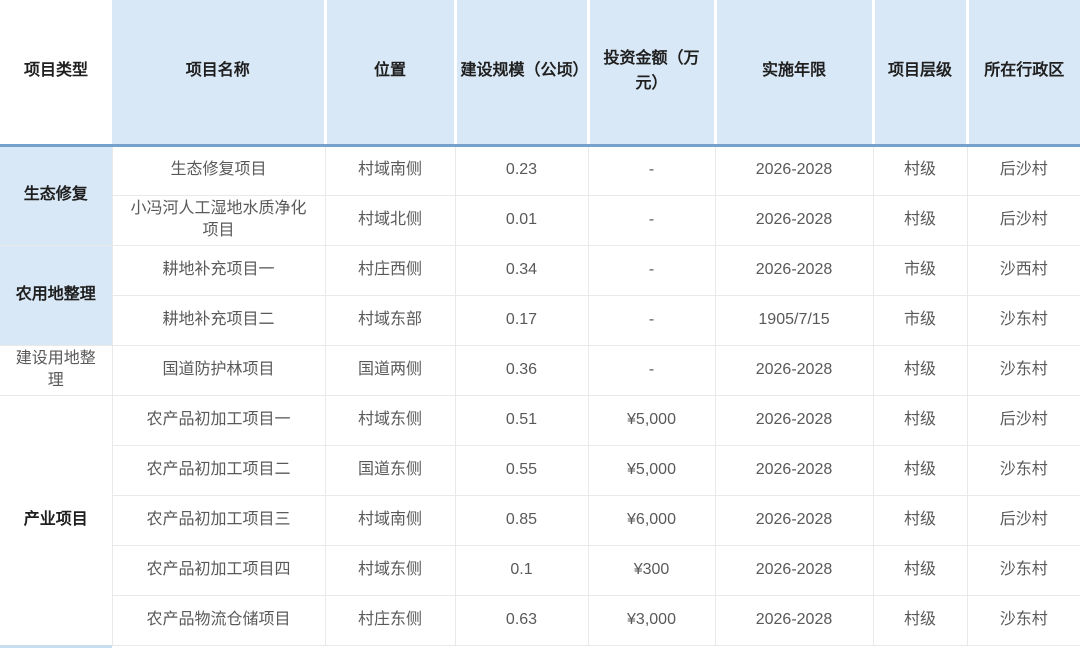 The width and height of the screenshot is (1080, 648). What do you see at coordinates (56, 520) in the screenshot?
I see `group-cell-project-type: 产业项目` at bounding box center [56, 520].